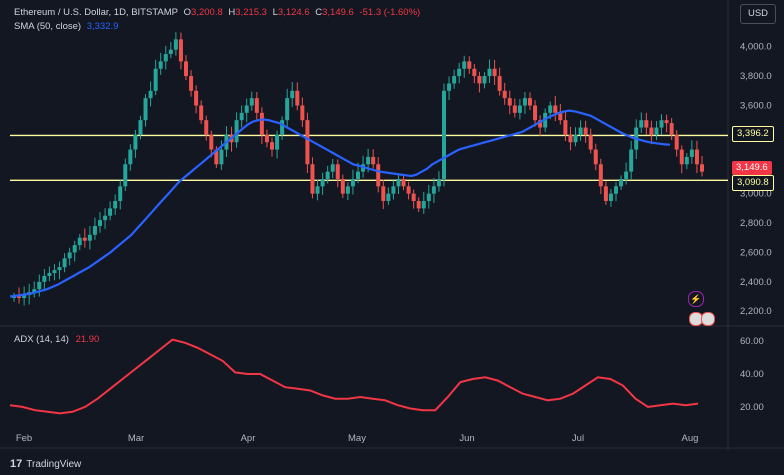 Image resolution: width=784 pixels, height=475 pixels. I want to click on time-tick-label: Jul, so click(578, 438).